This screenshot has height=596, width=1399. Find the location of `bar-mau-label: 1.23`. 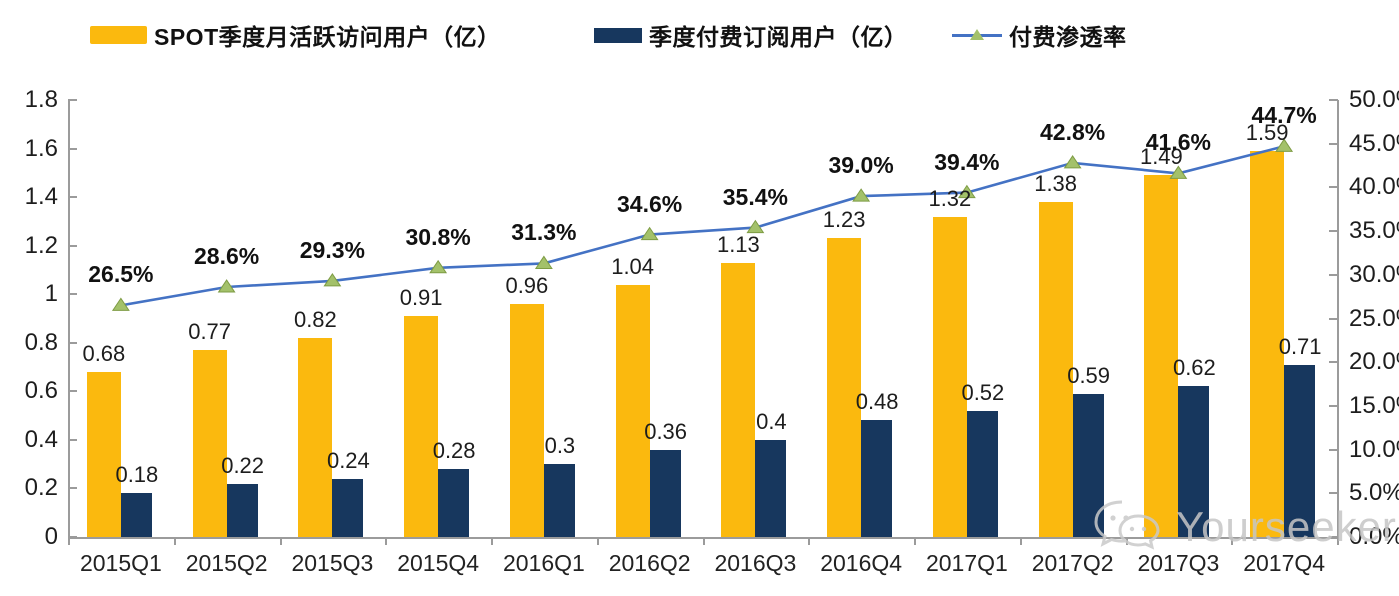

bar-mau-label: 1.23 is located at coordinates (844, 220).